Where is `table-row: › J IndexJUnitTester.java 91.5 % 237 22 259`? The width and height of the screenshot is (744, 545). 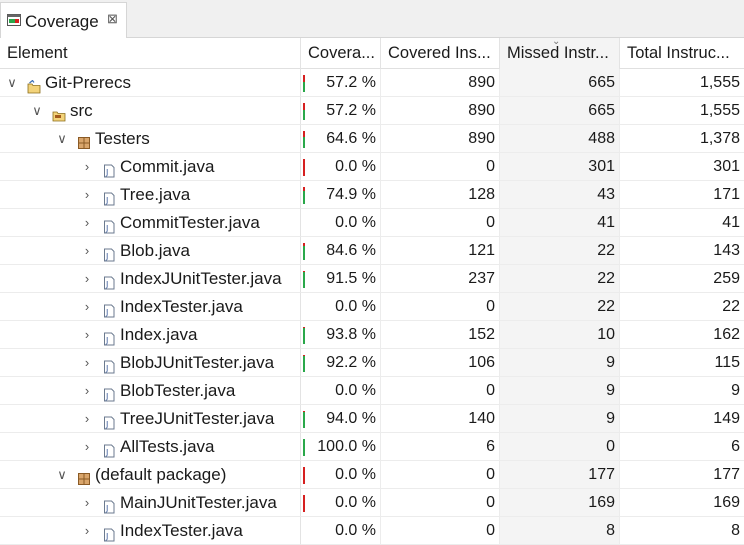
table-row: › J IndexJUnitTester.java 91.5 % 237 22 259 is located at coordinates (372, 279).